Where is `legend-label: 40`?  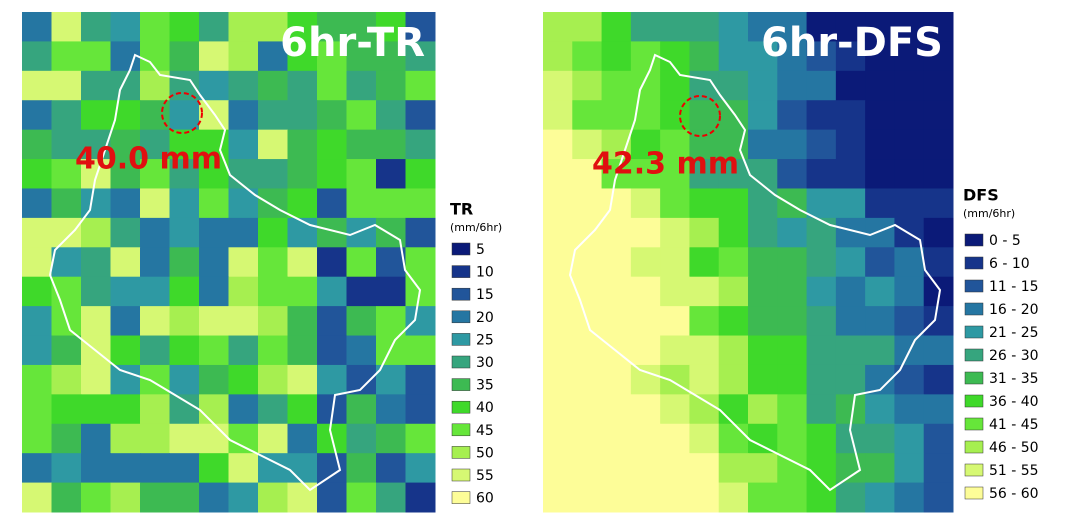
legend-label: 40 is located at coordinates (485, 408).